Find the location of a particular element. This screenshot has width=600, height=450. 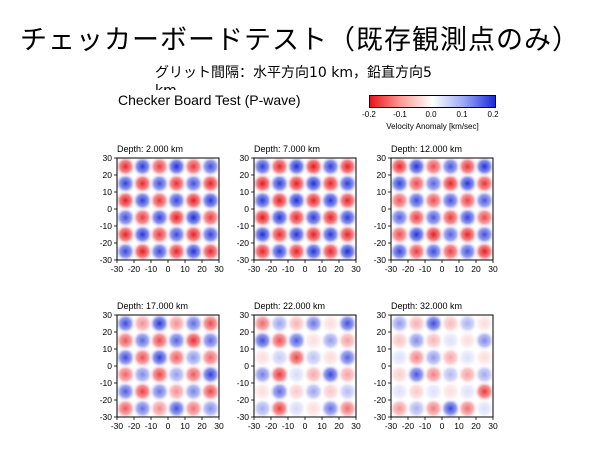

colorbar-tick-label: 0.1 is located at coordinates (462, 114).